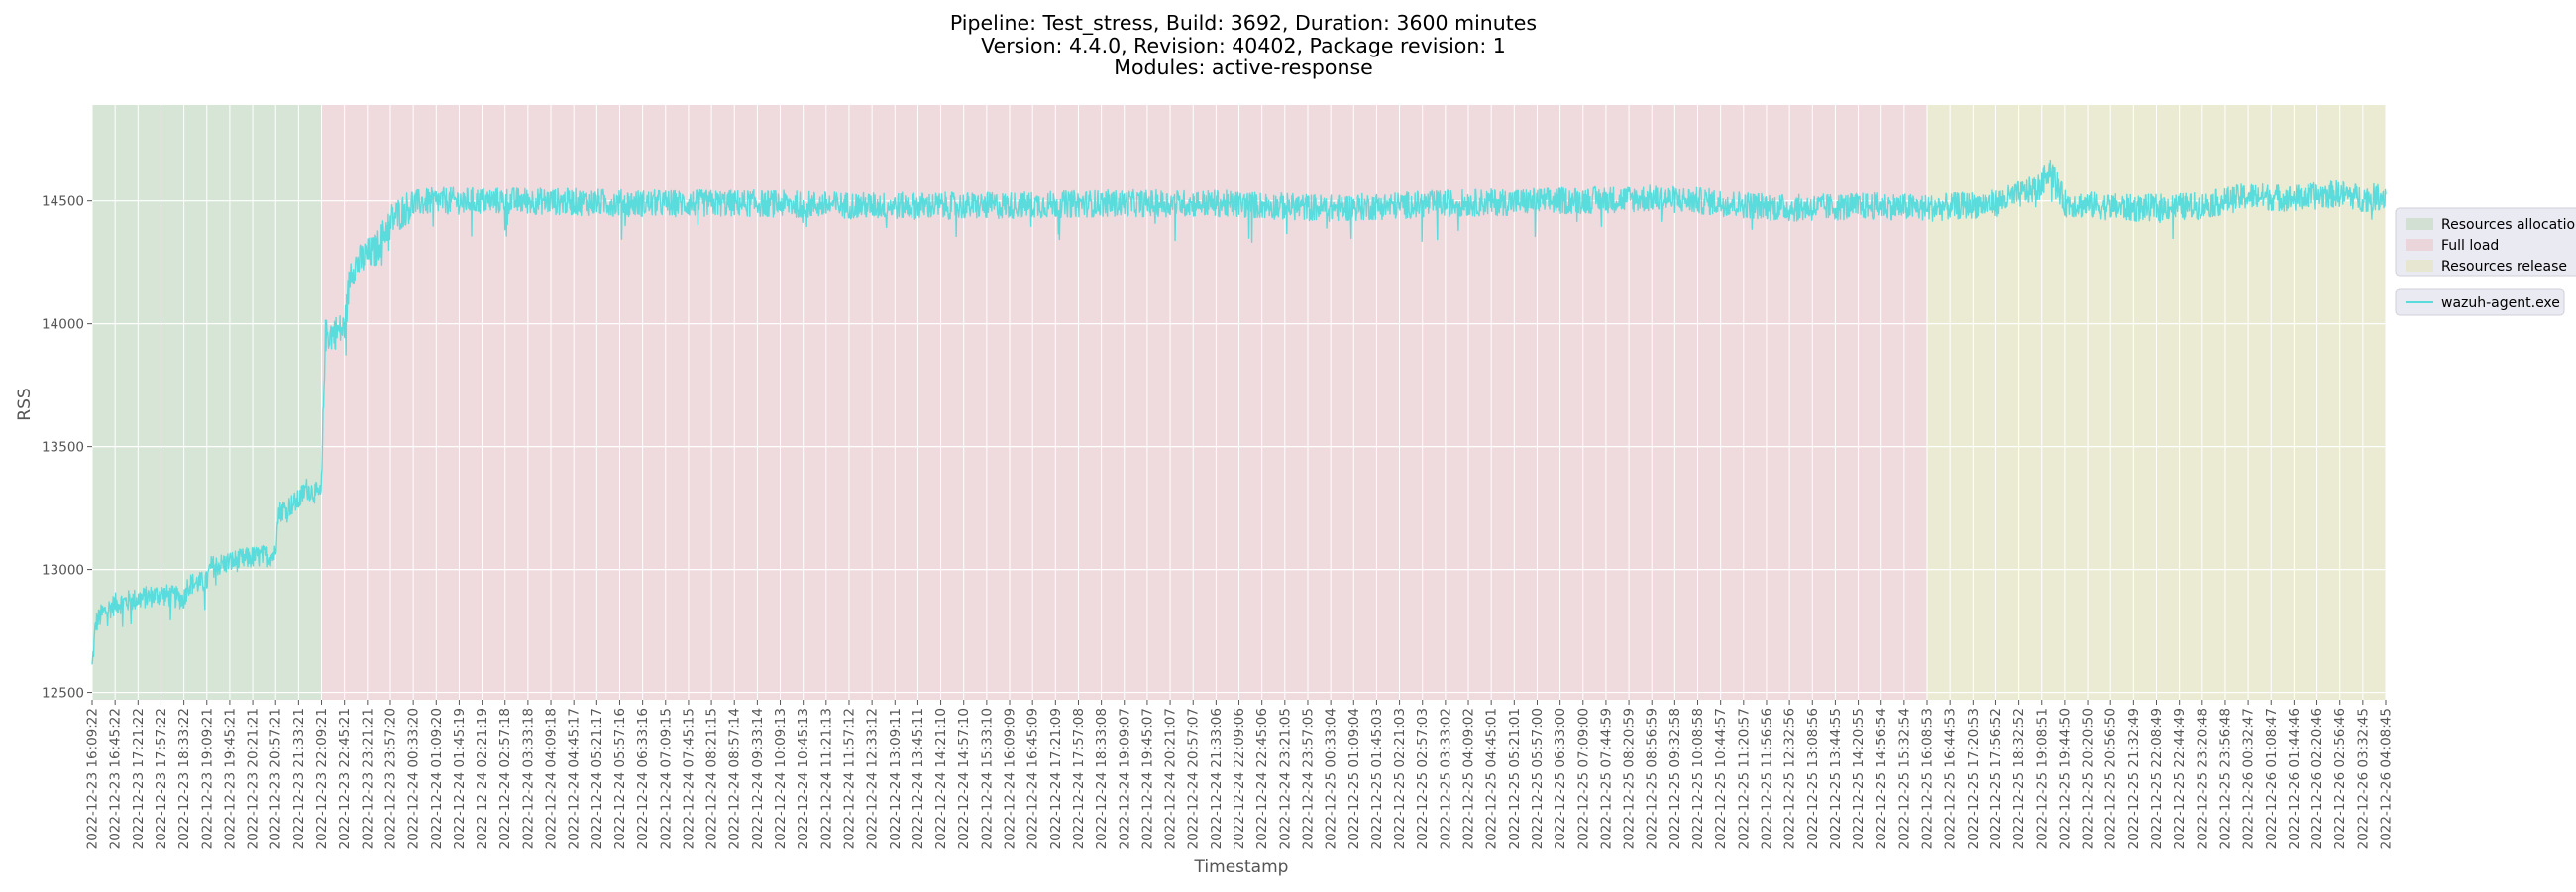 Image resolution: width=2576 pixels, height=892 pixels. What do you see at coordinates (1262, 779) in the screenshot?
I see `x-tick-label: 2022-12-24 22:45:06` at bounding box center [1262, 779].